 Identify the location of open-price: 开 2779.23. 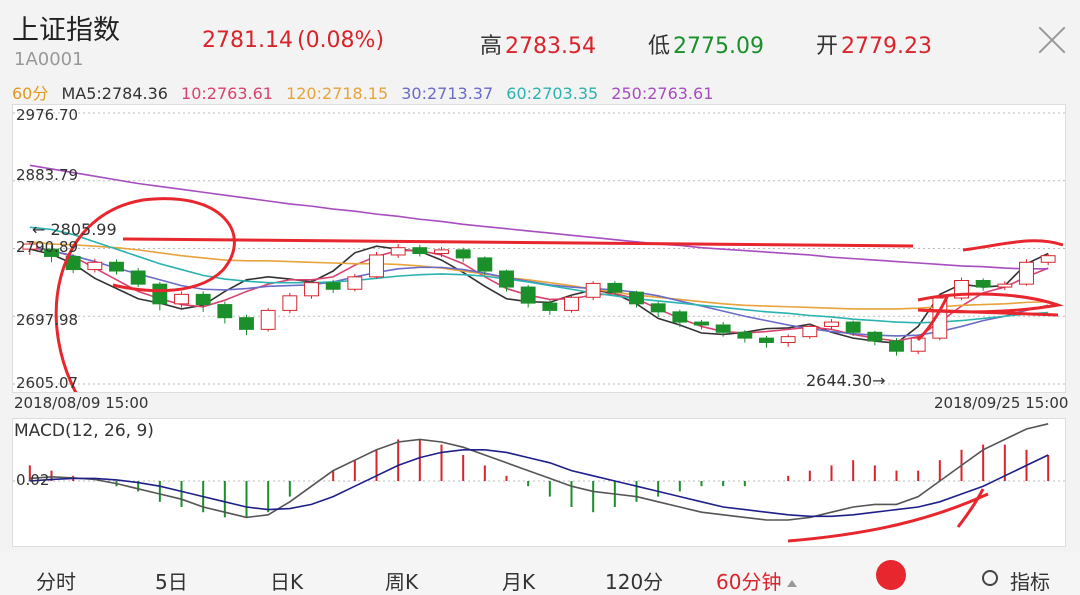
(874, 46).